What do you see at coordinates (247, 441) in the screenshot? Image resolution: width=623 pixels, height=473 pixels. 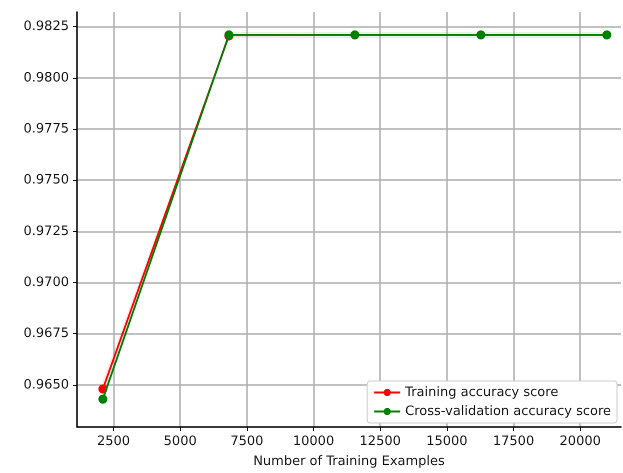 I see `x-tick-label: 7500` at bounding box center [247, 441].